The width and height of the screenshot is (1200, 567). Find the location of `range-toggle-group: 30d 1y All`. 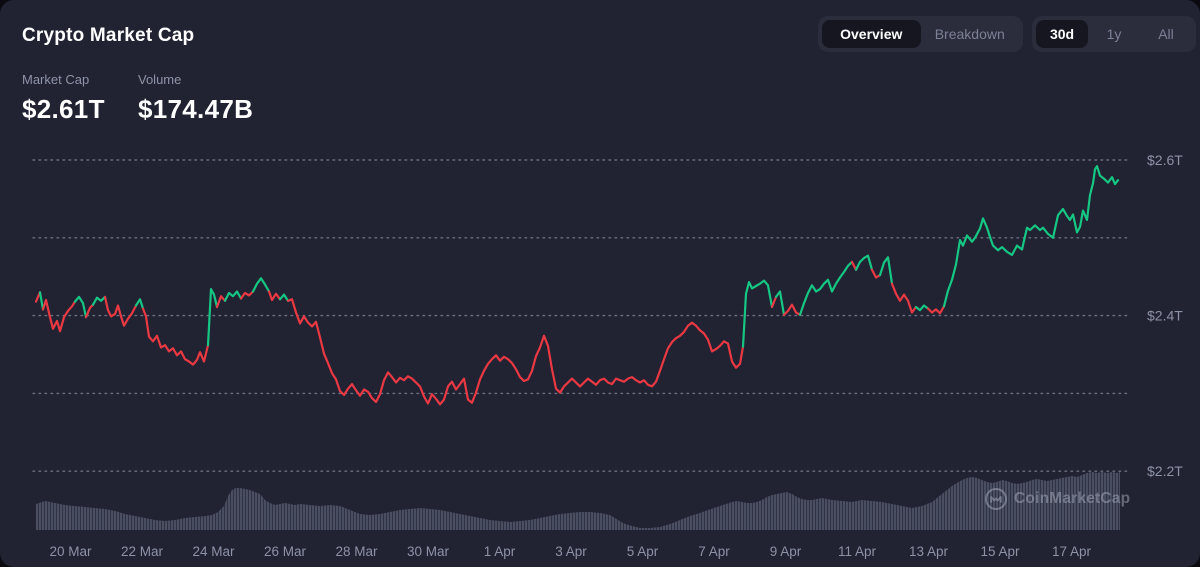

range-toggle-group: 30d 1y All is located at coordinates (1114, 34).